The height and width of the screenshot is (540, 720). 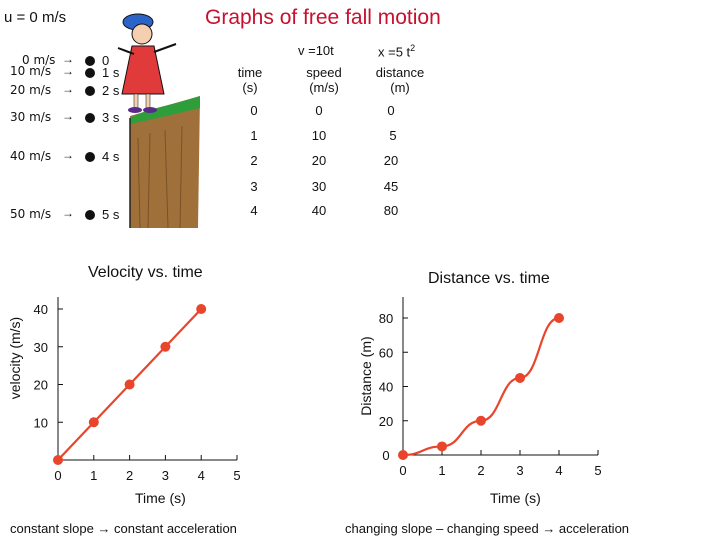 I want to click on table-cell: 80, so click(x=391, y=210).